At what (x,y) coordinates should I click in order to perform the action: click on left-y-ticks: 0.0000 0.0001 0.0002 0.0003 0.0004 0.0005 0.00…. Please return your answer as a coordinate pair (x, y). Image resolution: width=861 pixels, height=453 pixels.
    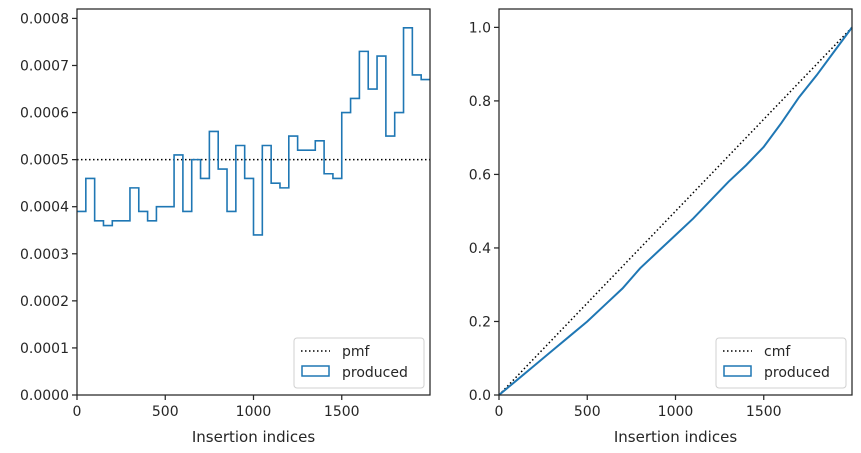
    Looking at the image, I should click on (48, 207).